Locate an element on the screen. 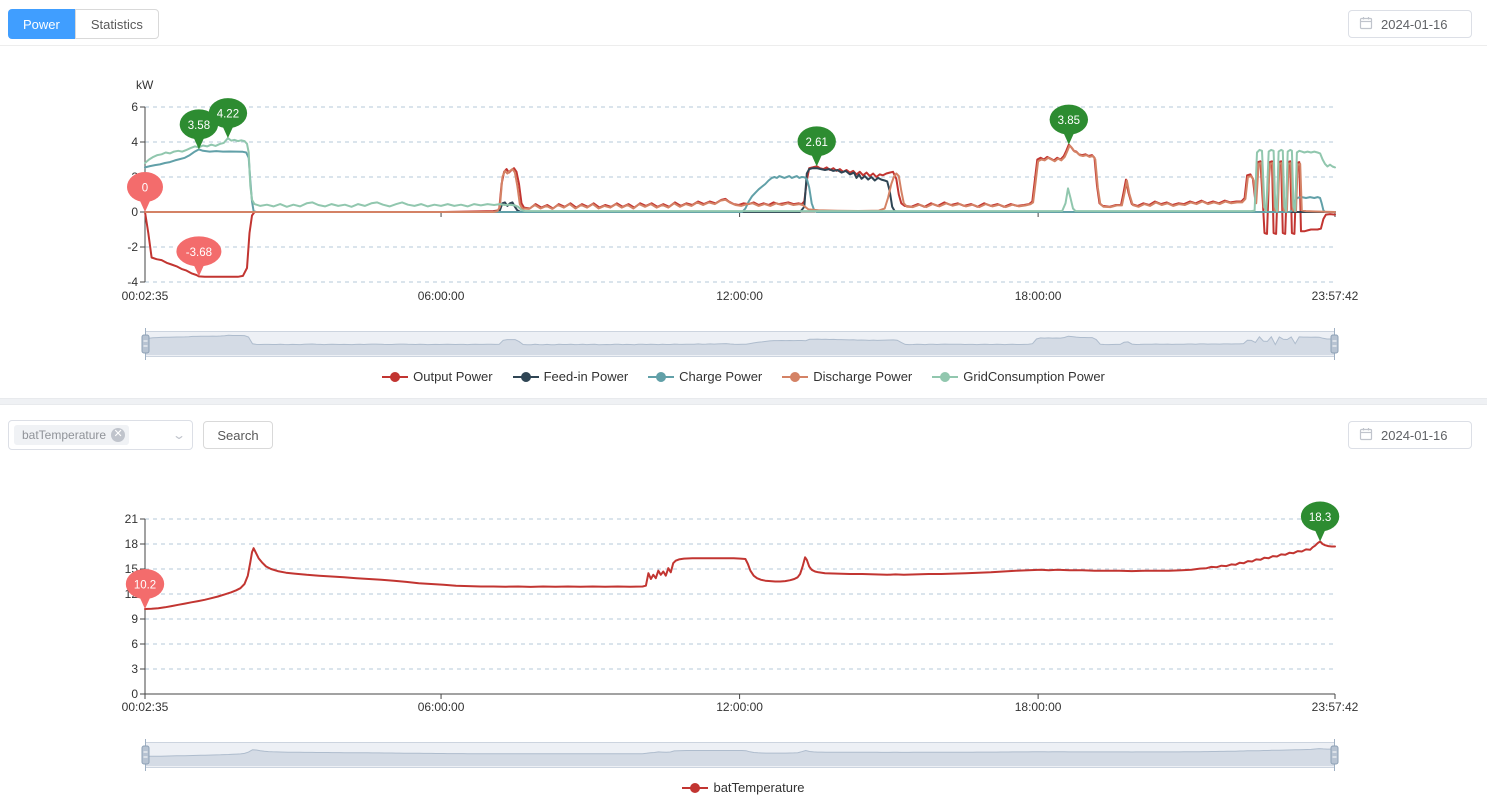 The image size is (1487, 809). legend-item-discharge-power: Discharge Power is located at coordinates (847, 376).